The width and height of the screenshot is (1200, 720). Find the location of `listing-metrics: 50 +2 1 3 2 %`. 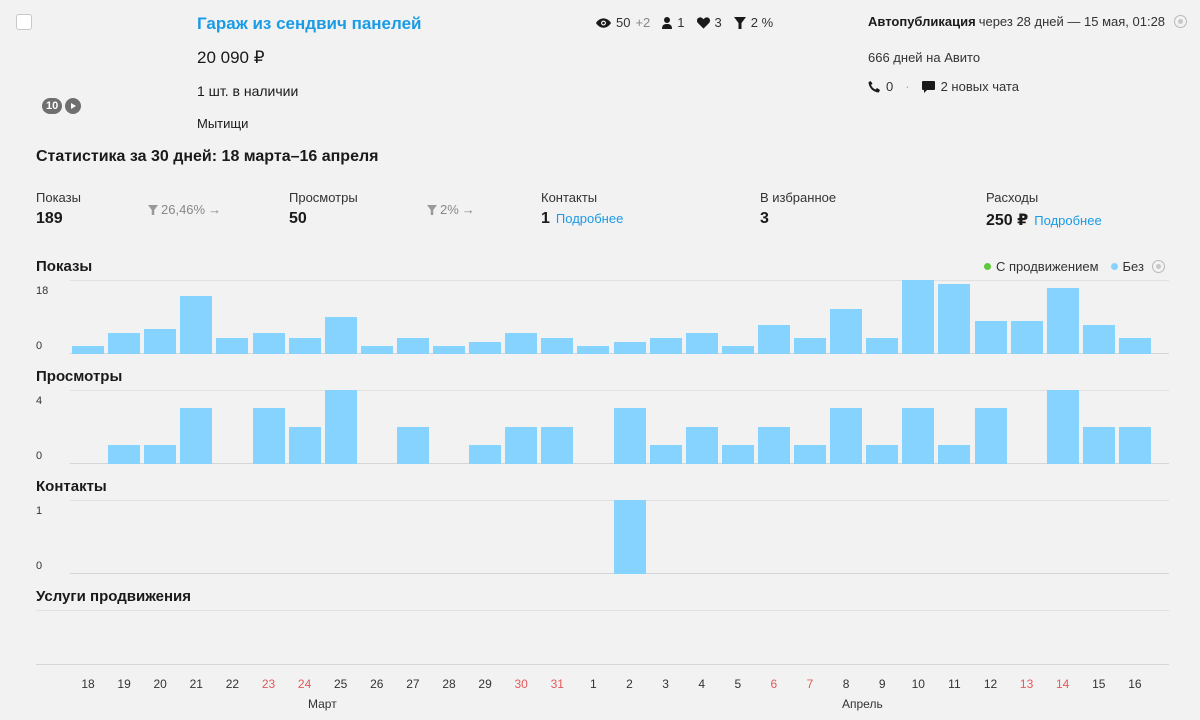

listing-metrics: 50 +2 1 3 2 % is located at coordinates (684, 22).